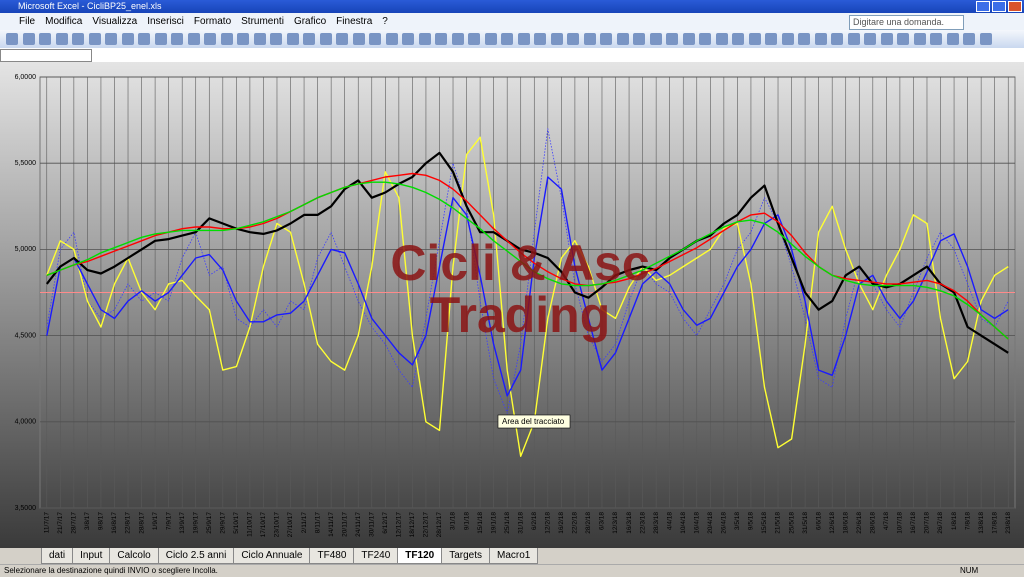 This screenshot has height=577, width=1024. What do you see at coordinates (376, 556) in the screenshot?
I see `sheet-tab: TF240` at bounding box center [376, 556].